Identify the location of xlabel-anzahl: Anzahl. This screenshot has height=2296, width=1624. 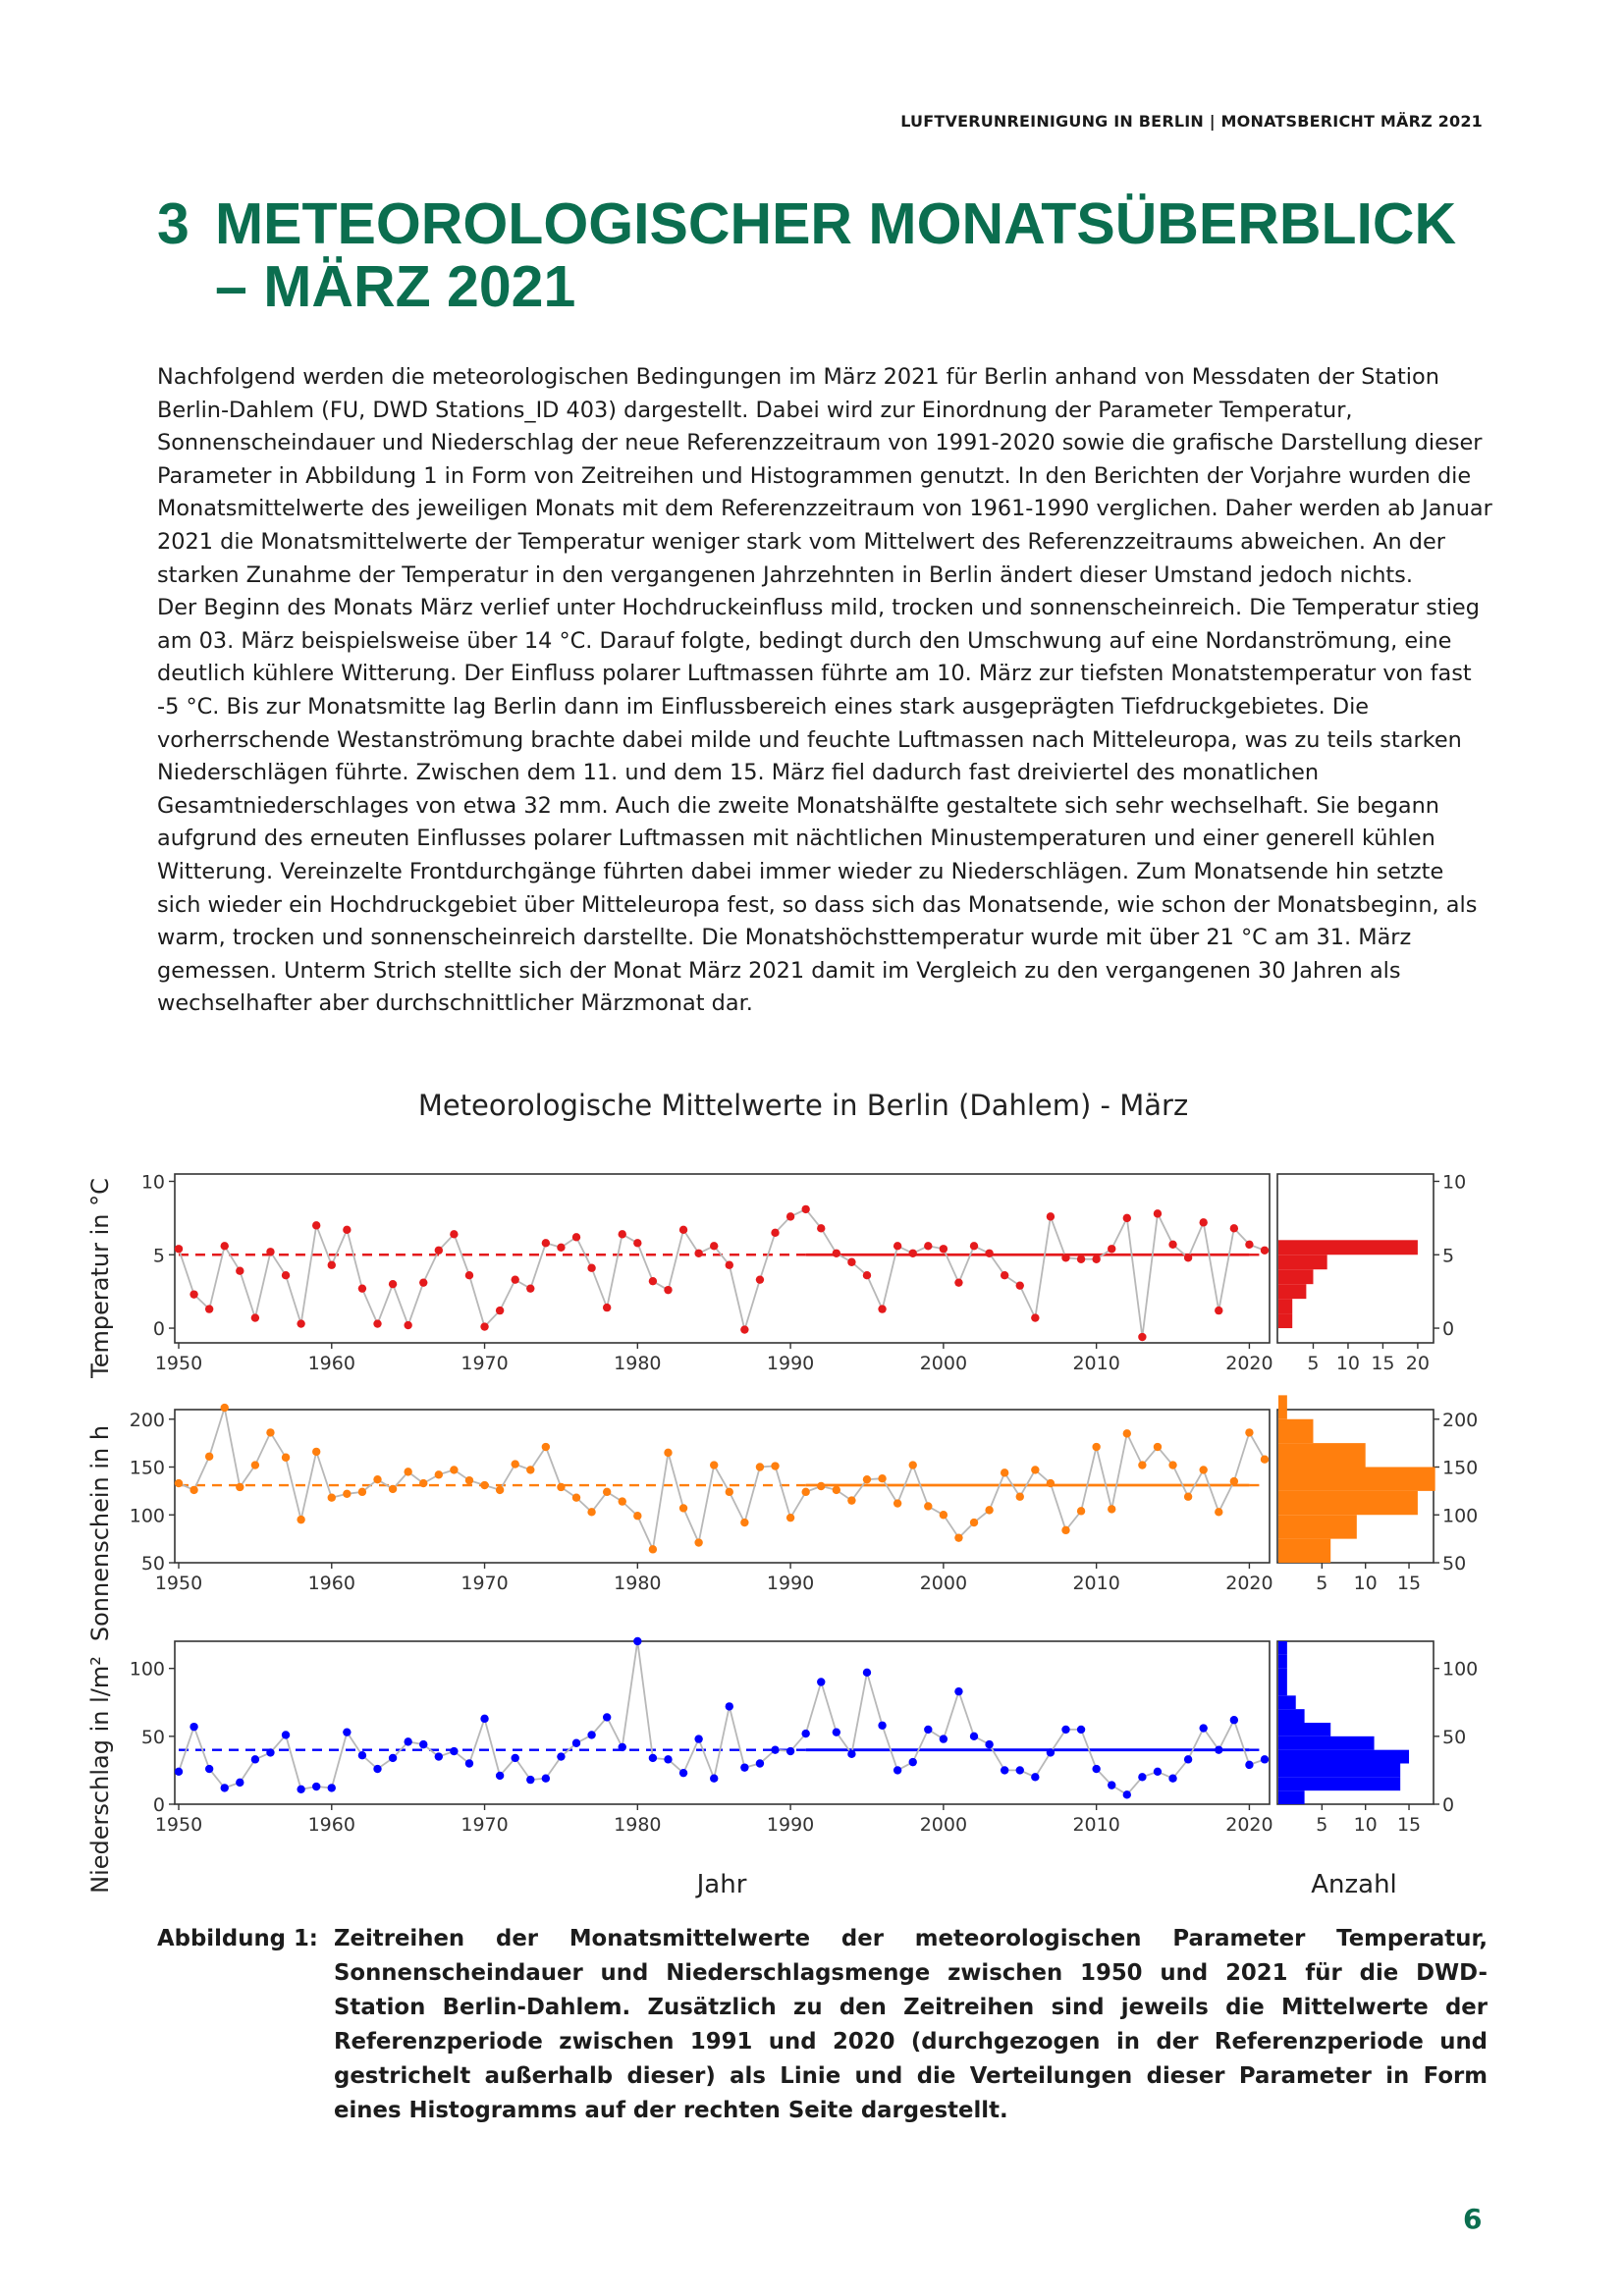
(1354, 1884).